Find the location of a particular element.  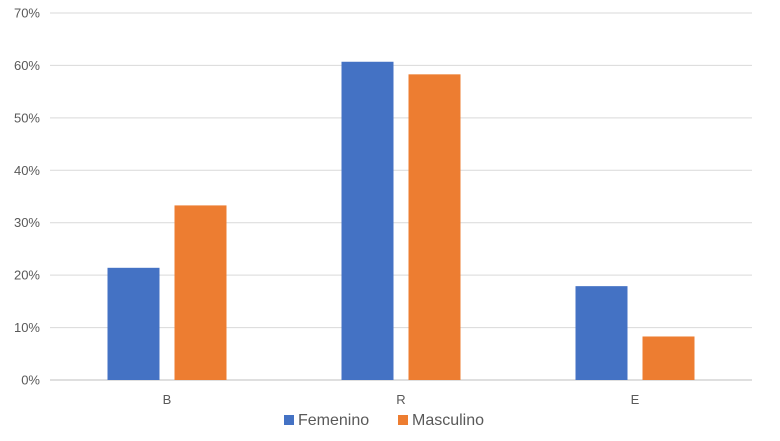

x-tick-label: R is located at coordinates (400, 399).